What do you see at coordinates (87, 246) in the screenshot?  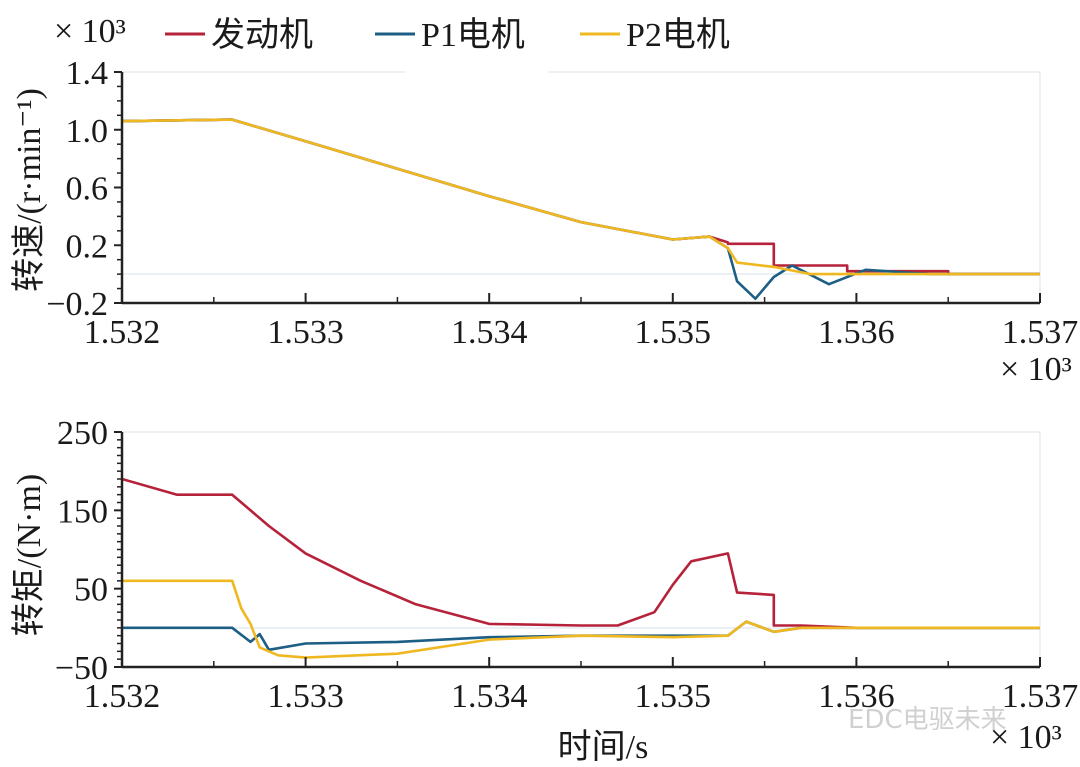 I see `y-tick-label: 0.2` at bounding box center [87, 246].